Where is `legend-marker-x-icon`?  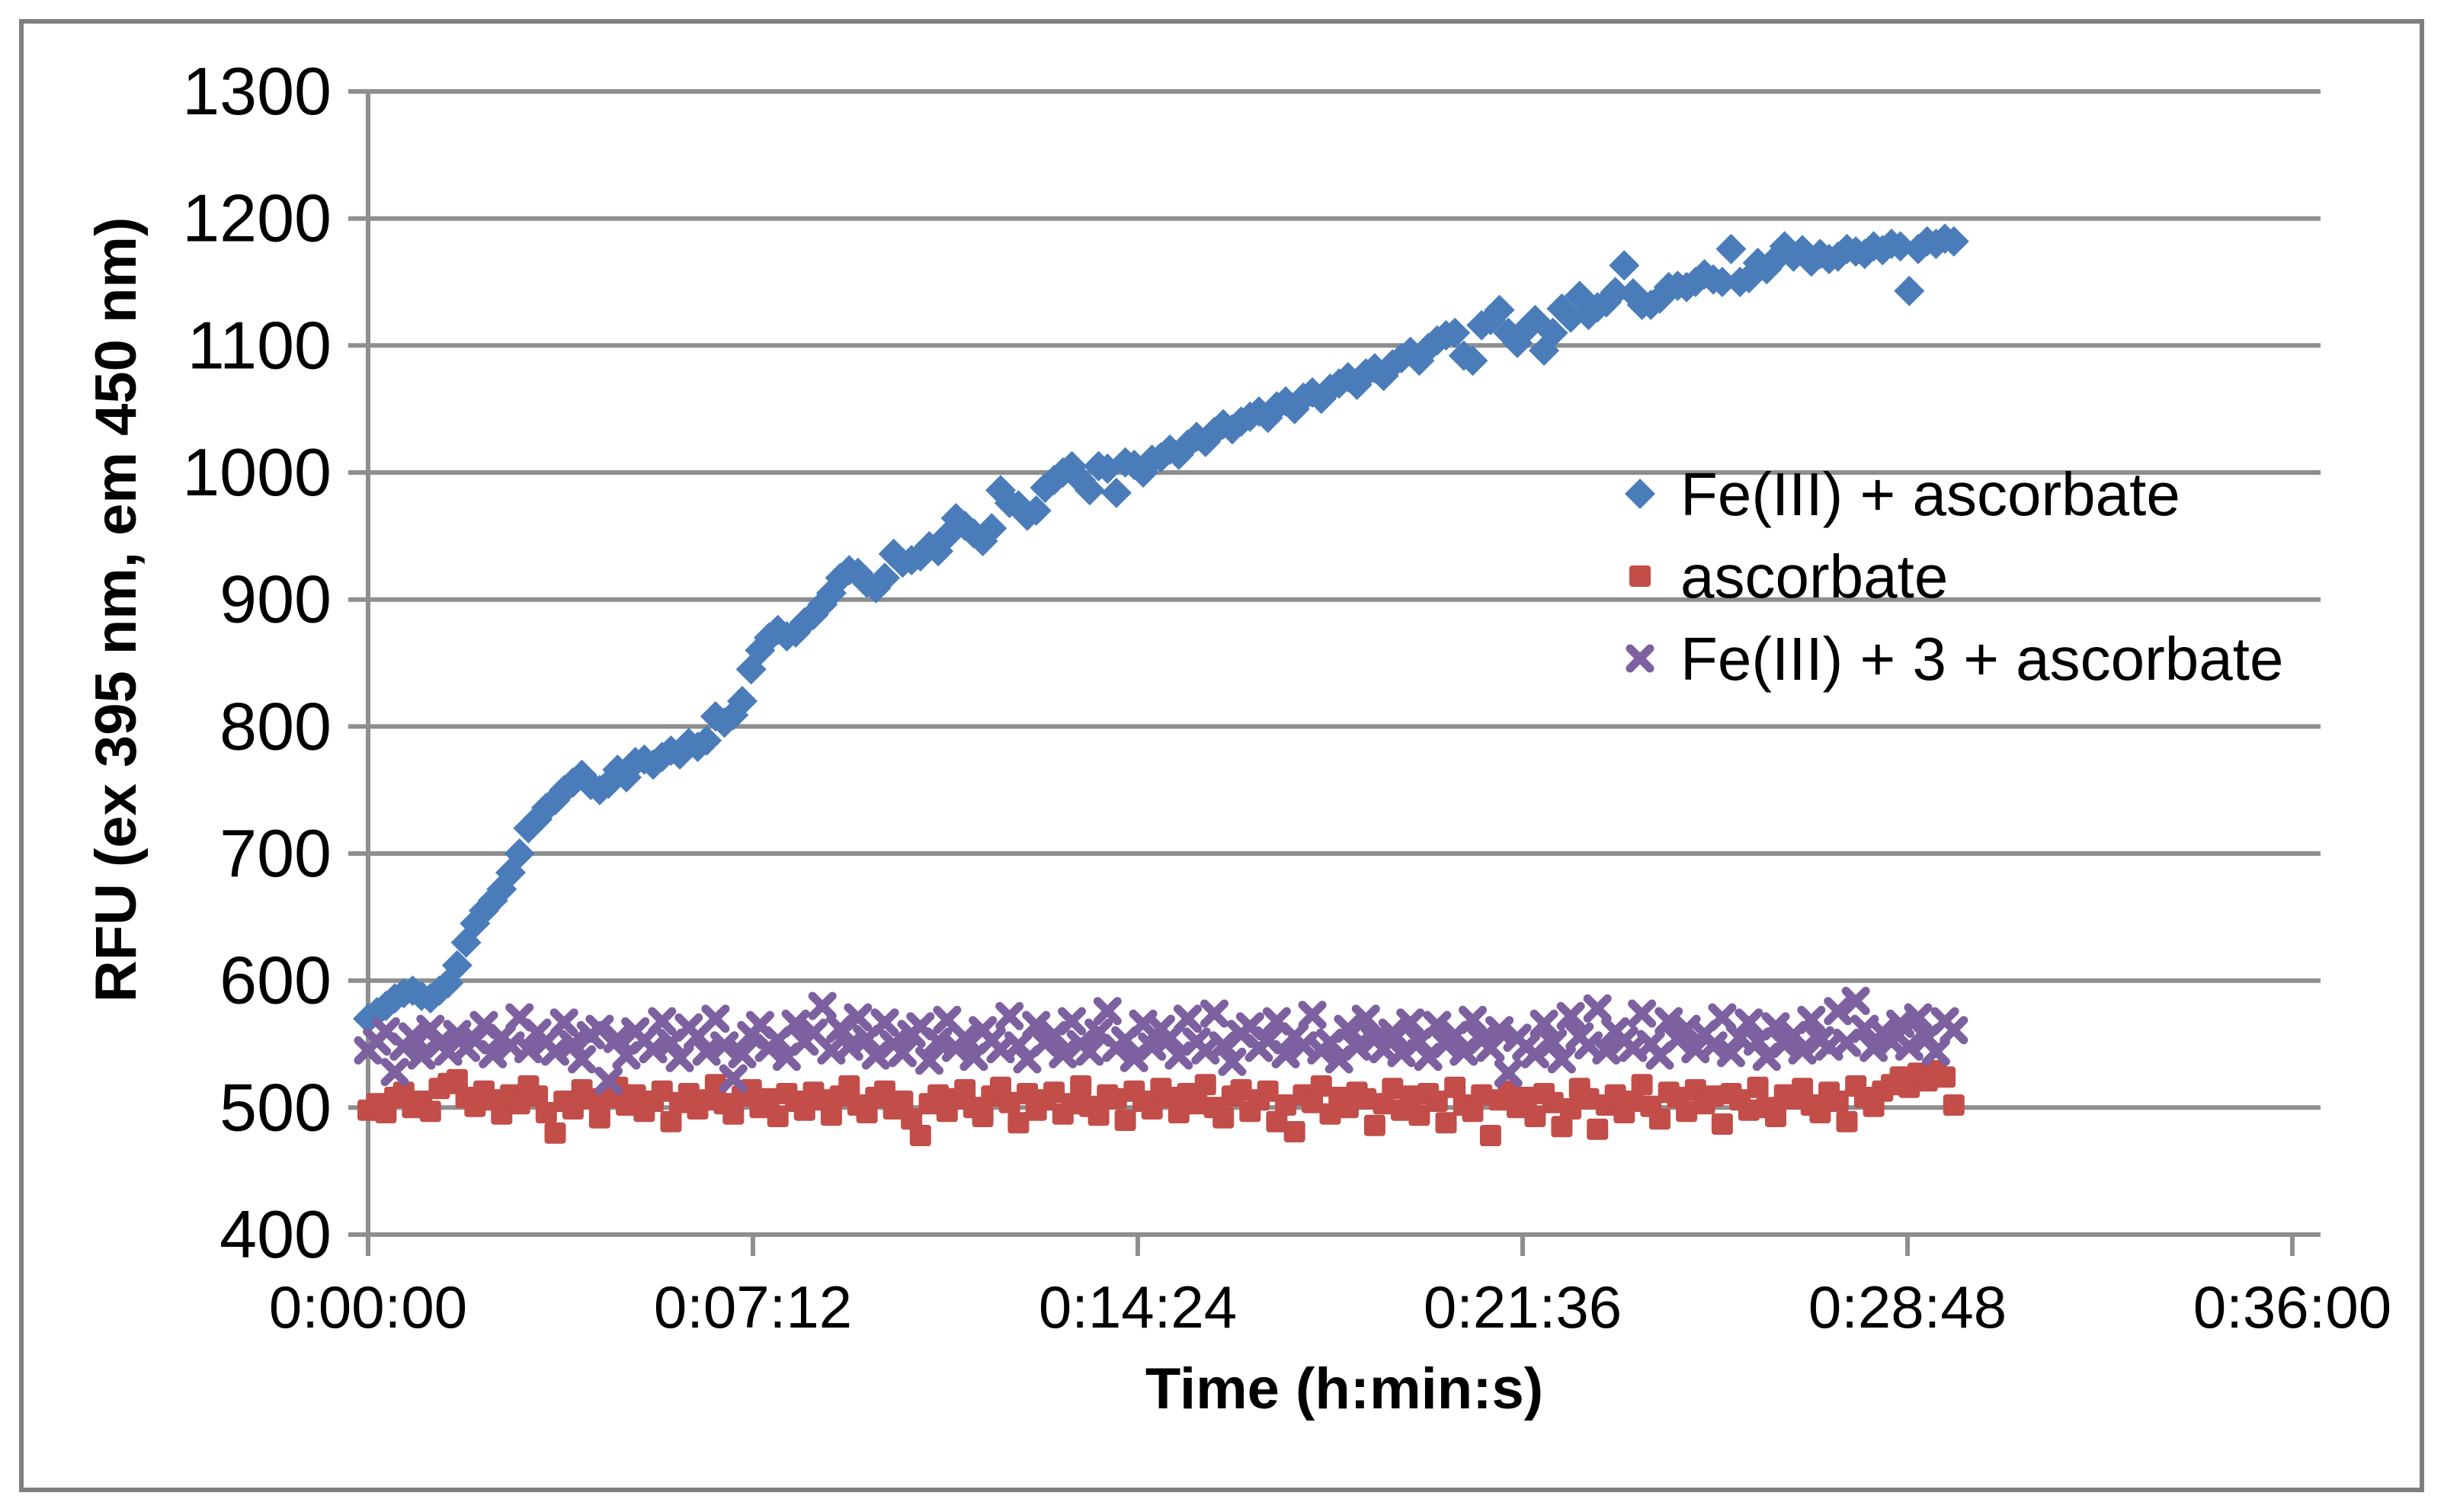
legend-marker-x-icon is located at coordinates (1640, 658).